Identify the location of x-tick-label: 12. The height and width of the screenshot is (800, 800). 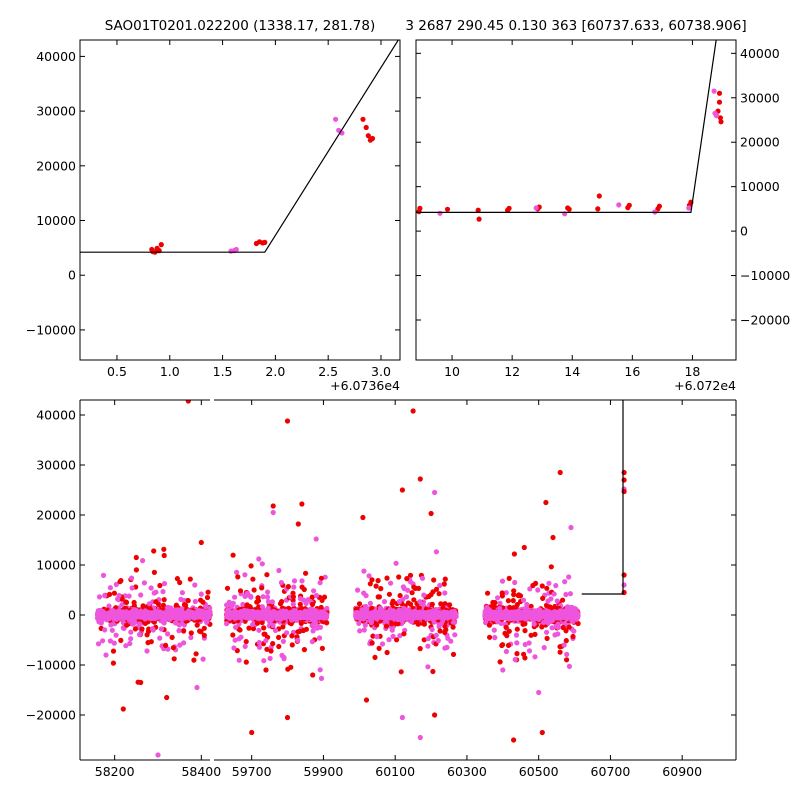
(512, 371).